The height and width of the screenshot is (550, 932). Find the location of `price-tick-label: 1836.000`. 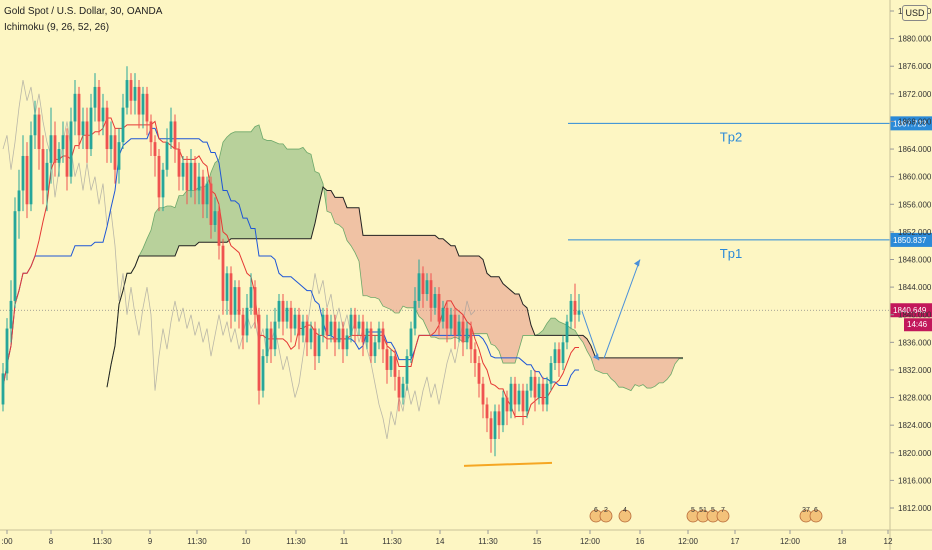

price-tick-label: 1836.000 is located at coordinates (915, 342).